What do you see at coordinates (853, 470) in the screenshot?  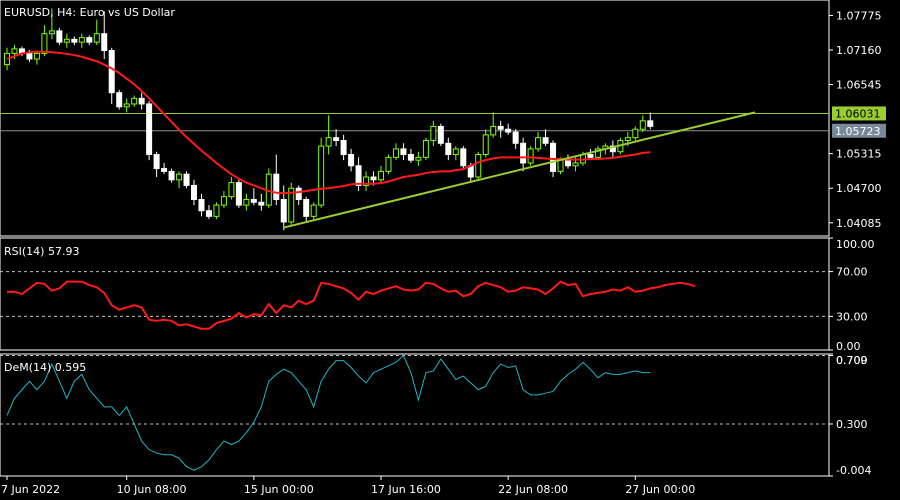 I see `demarker-axis-label: -0.004` at bounding box center [853, 470].